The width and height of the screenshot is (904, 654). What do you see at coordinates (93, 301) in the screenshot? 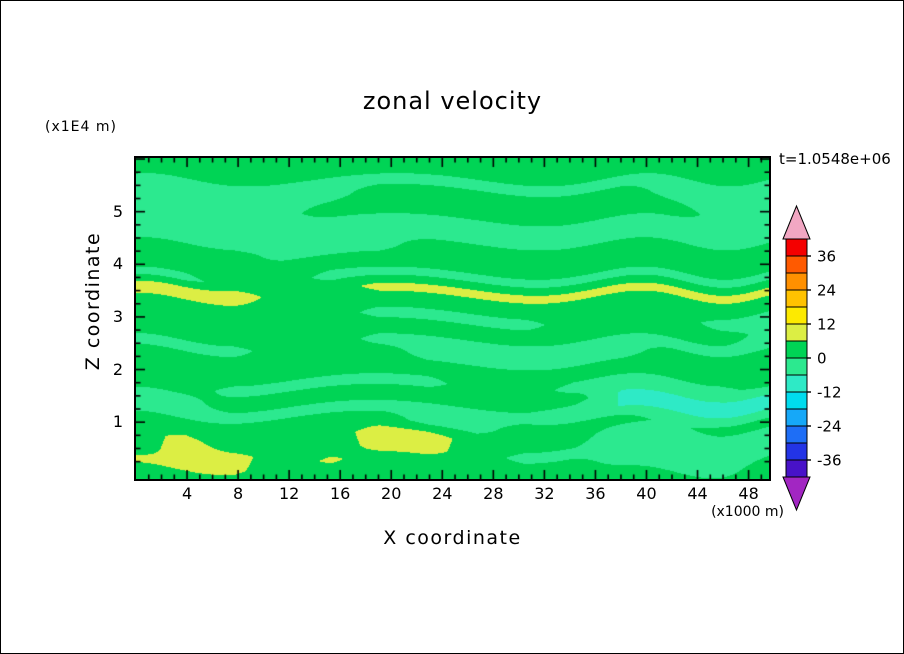
I see `y-axis-label: Z coordinate` at bounding box center [93, 301].